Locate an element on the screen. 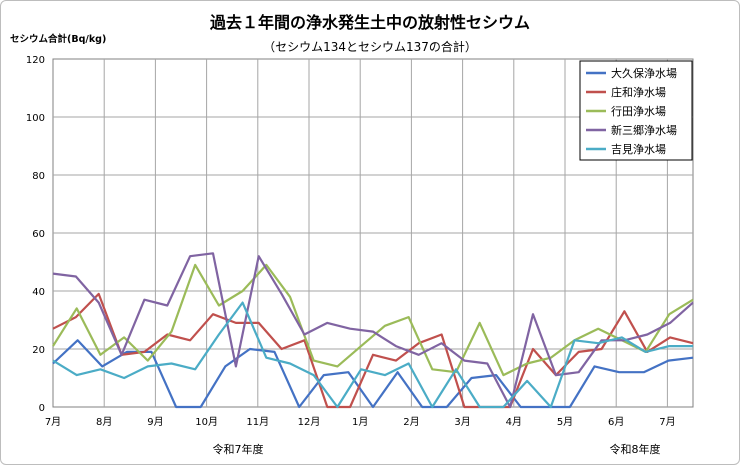 Image resolution: width=740 pixels, height=465 pixels. legend-label: 庄和浄水場 is located at coordinates (638, 92).